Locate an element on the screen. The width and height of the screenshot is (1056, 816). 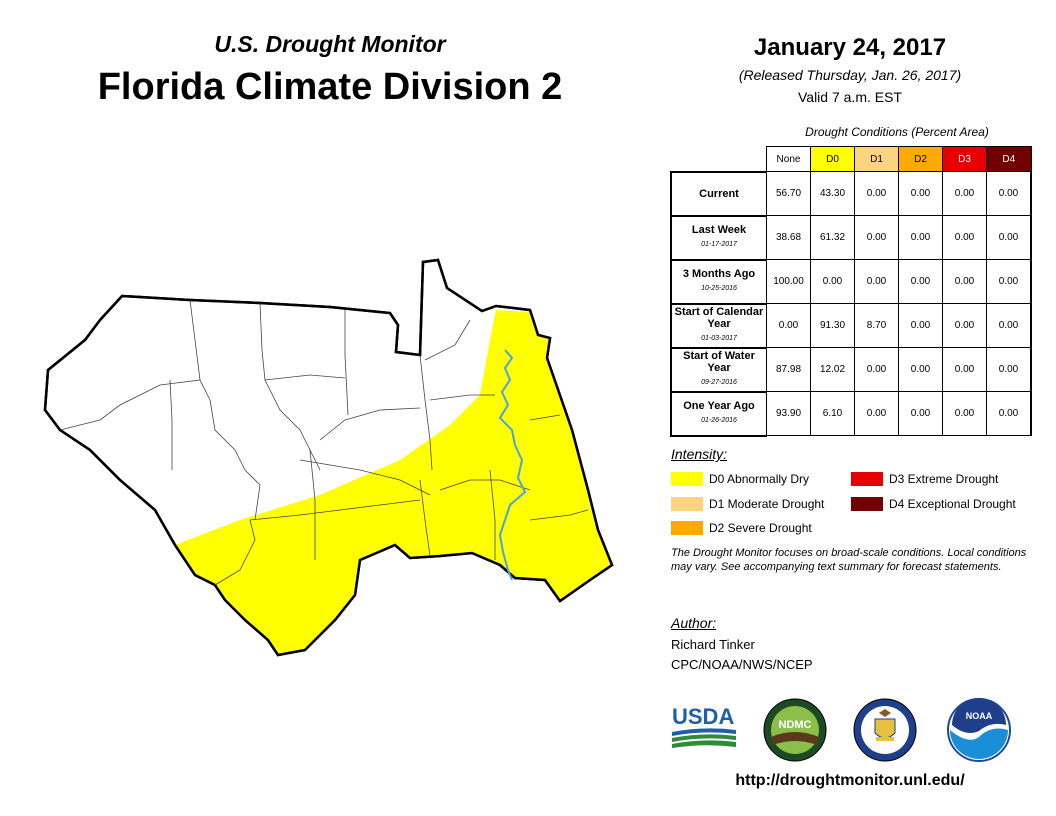
cell-none: 56.70 is located at coordinates (788, 193).